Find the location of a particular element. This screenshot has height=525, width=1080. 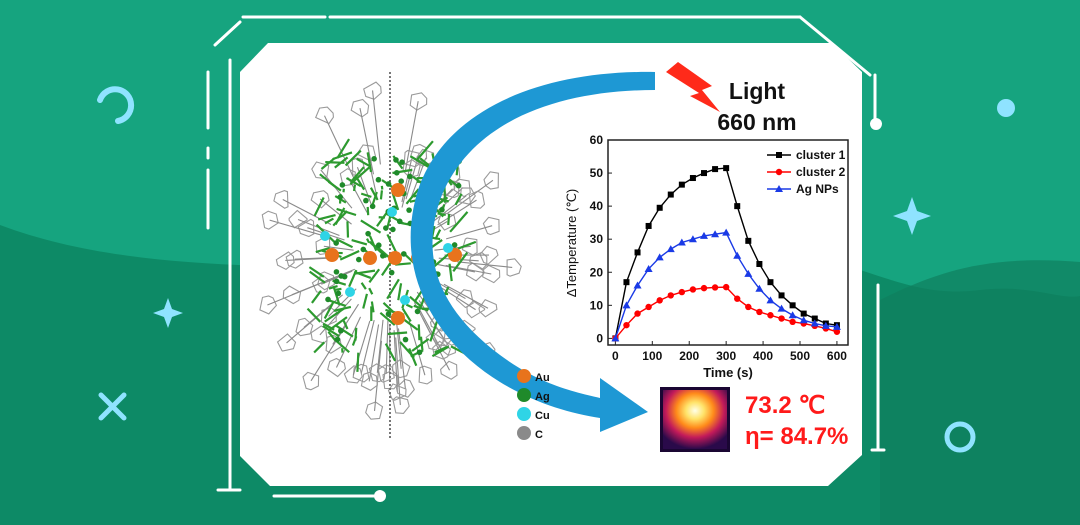

ring-icon is located at coordinates (960, 437).